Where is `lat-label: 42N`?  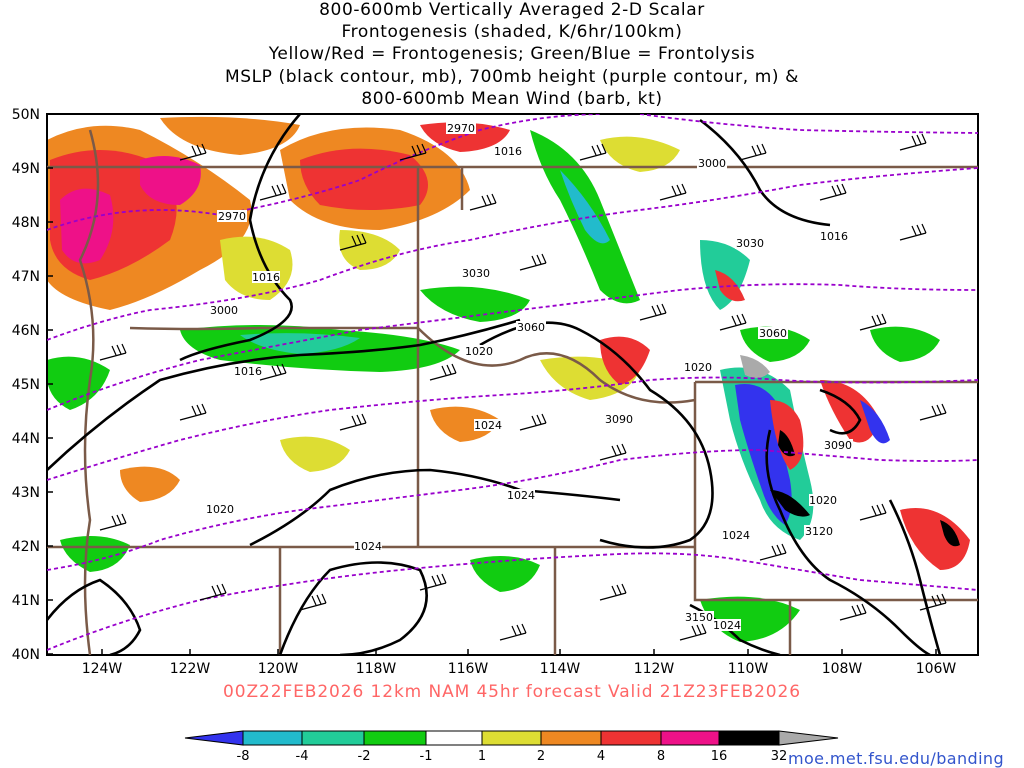 lat-label: 42N is located at coordinates (26, 547).